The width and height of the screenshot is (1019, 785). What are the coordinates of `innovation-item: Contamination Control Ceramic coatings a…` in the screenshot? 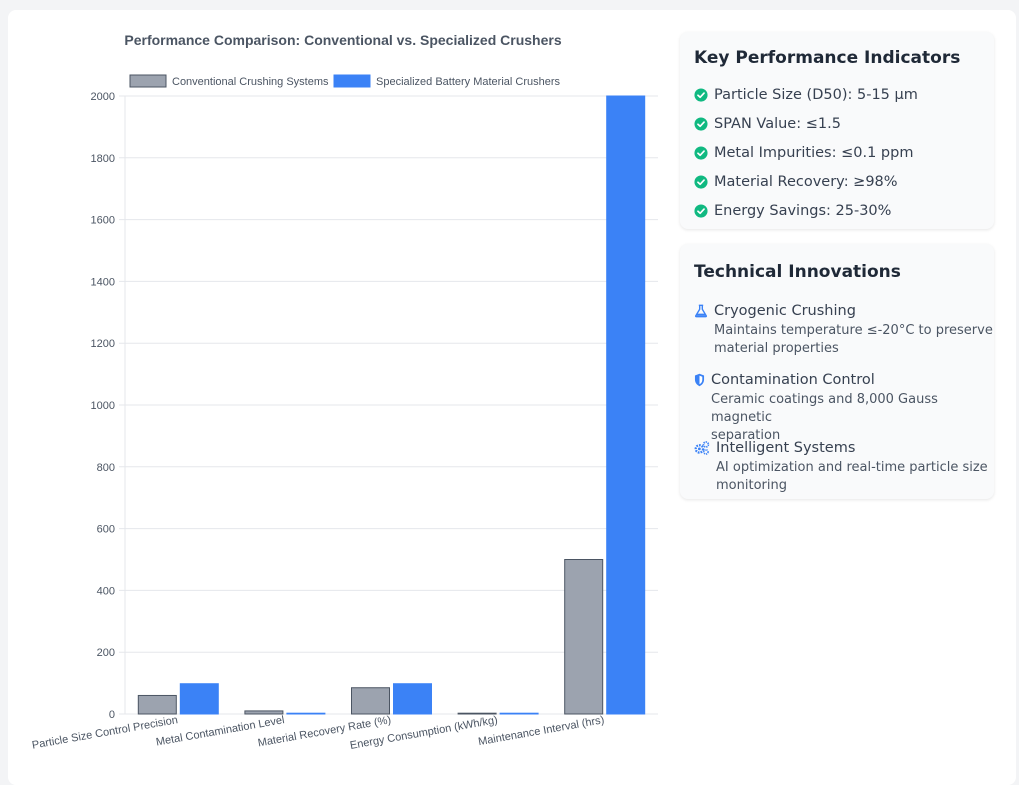 It's located at (844, 408).